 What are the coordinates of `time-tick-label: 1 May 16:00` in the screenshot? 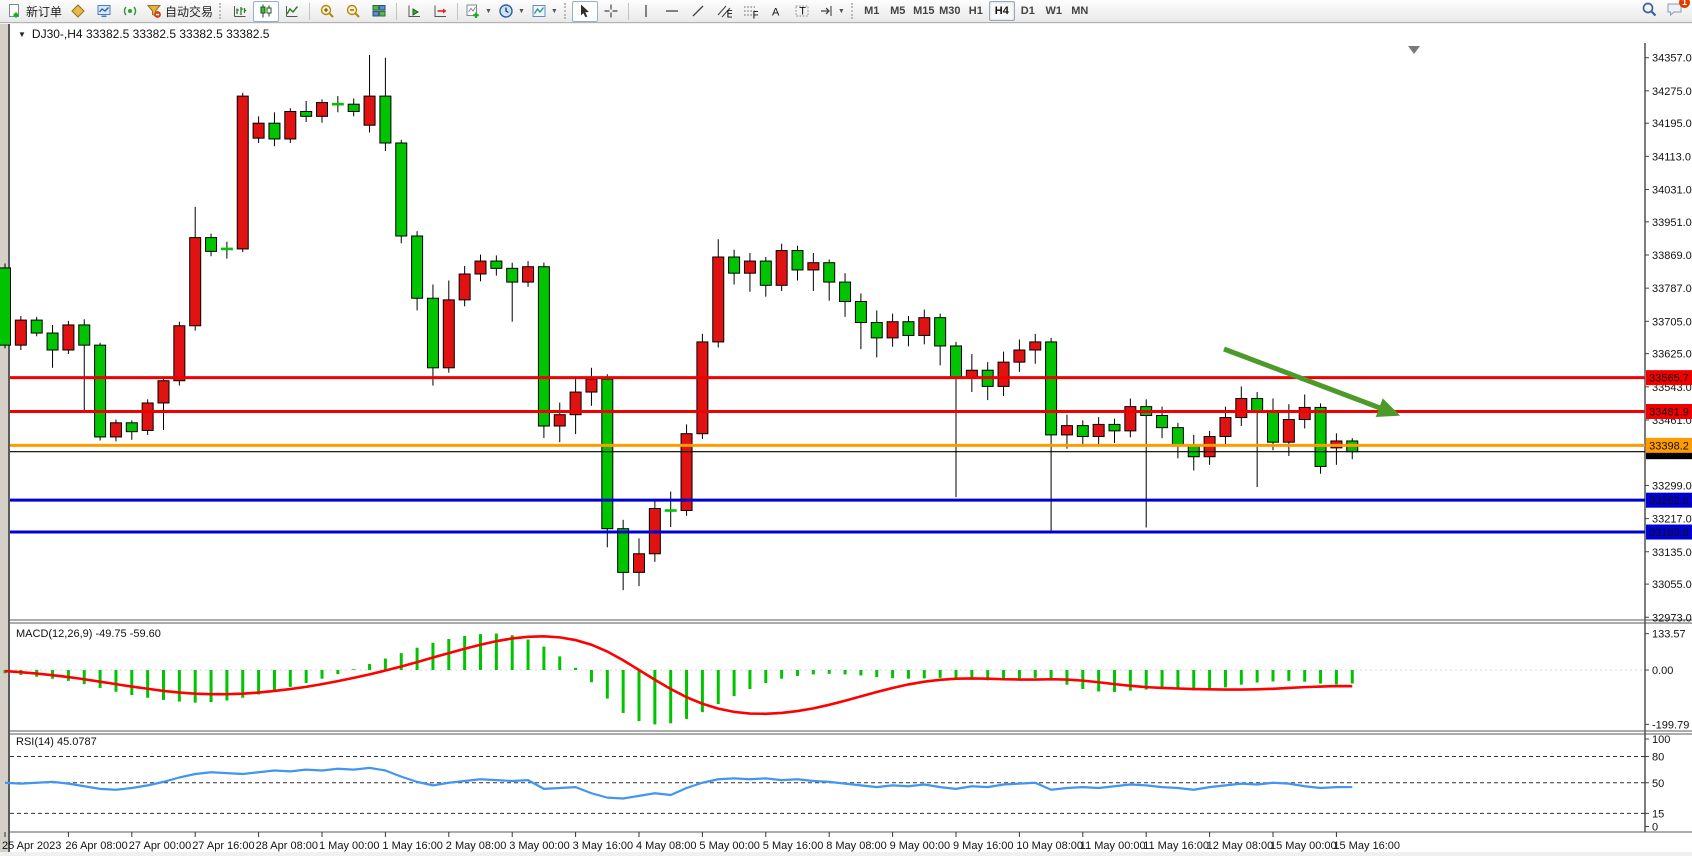 It's located at (412, 846).